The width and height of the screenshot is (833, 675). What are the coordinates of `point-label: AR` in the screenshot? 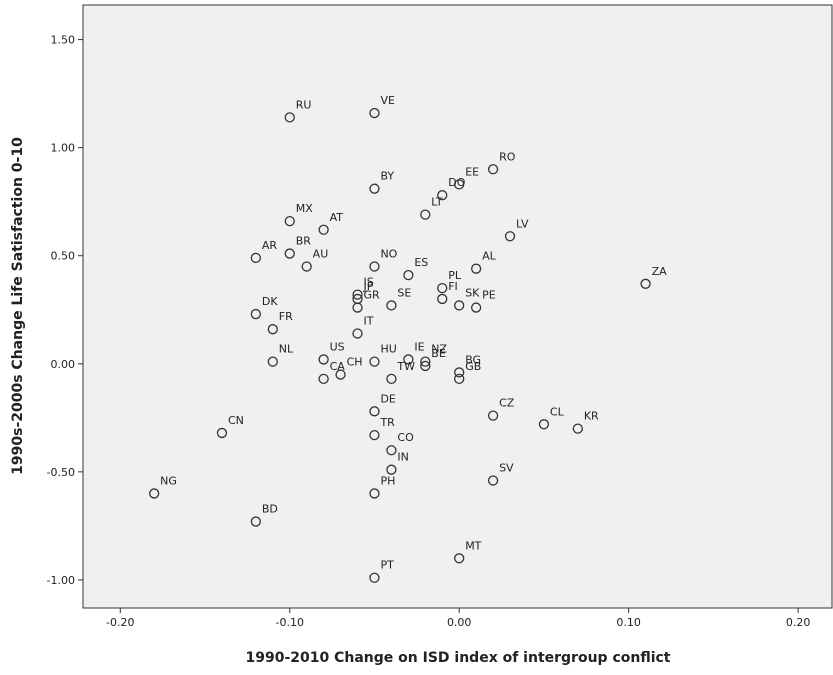 It's located at (270, 245).